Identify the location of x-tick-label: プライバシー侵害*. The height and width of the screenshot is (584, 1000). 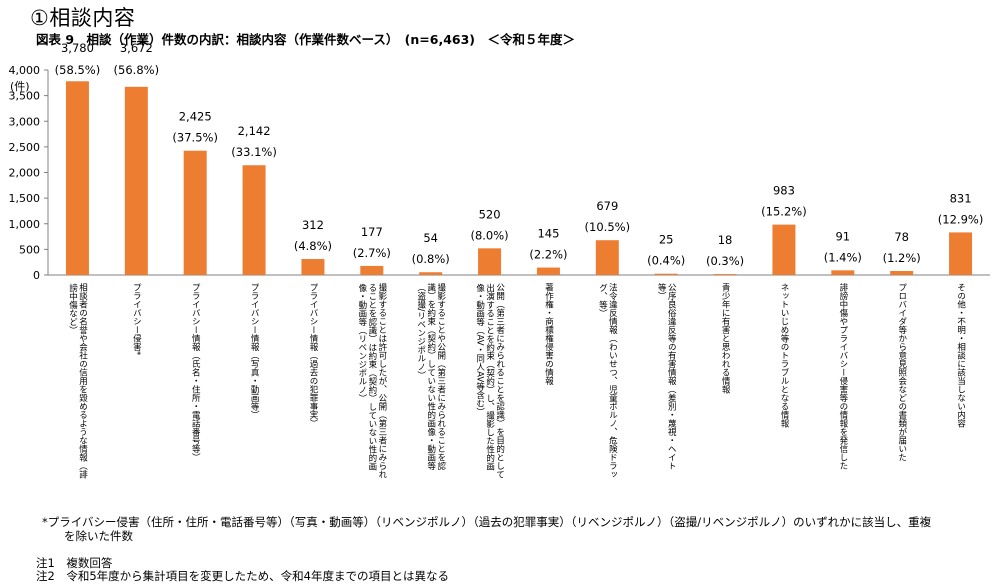
(136, 319).